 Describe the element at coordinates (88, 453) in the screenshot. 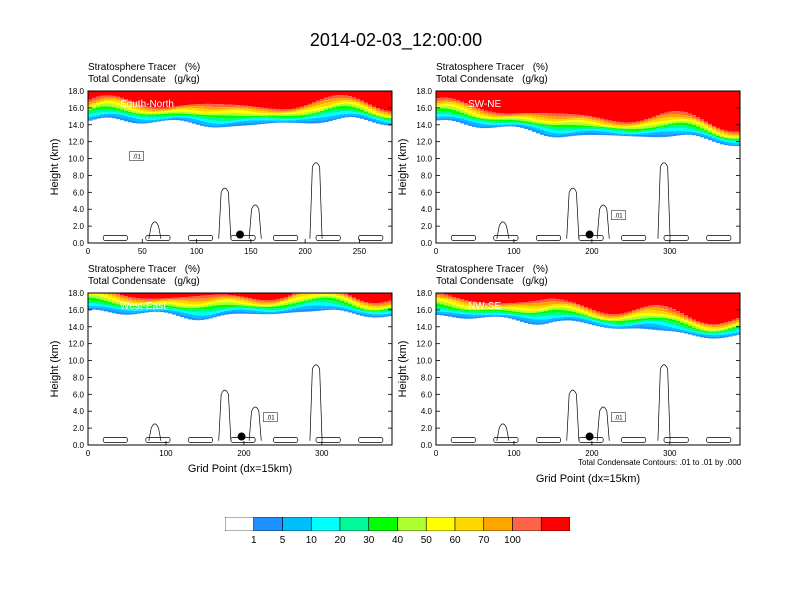

I see `x-tick-label: 0` at that location.